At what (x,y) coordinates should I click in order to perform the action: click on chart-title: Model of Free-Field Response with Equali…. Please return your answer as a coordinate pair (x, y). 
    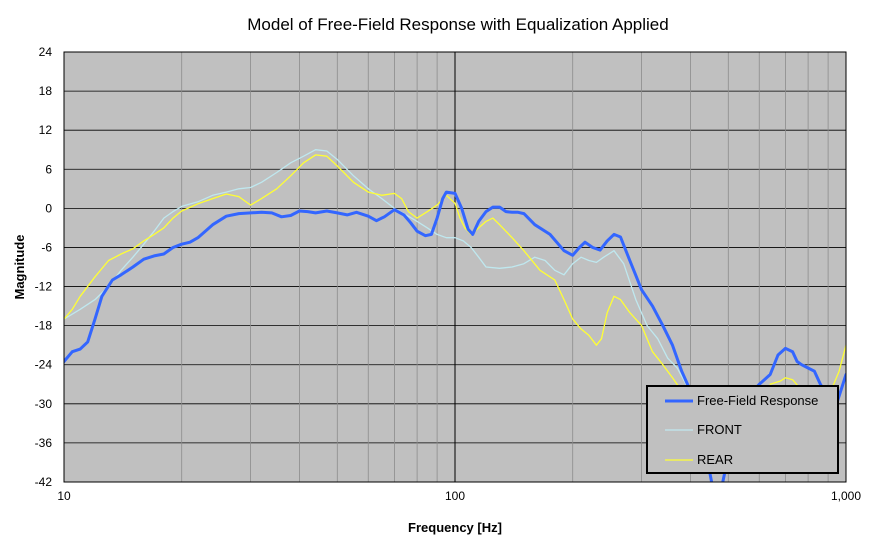
    Looking at the image, I should click on (457, 24).